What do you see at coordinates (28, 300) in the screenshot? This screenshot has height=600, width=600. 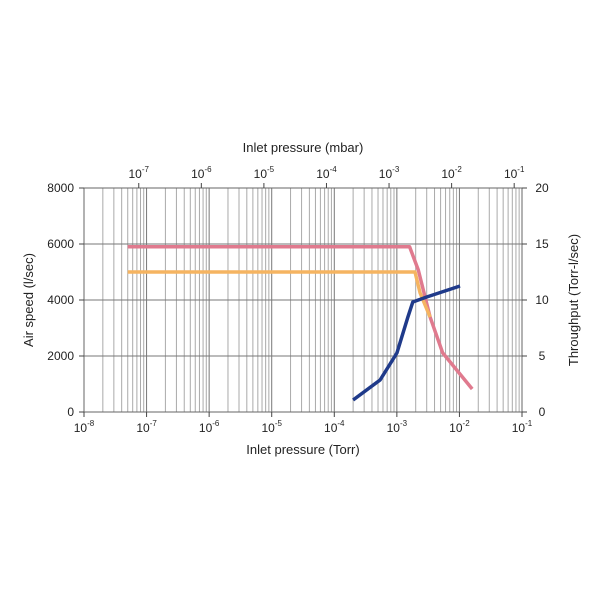 I see `y-axis-label: Air speed (l/sec)` at bounding box center [28, 300].